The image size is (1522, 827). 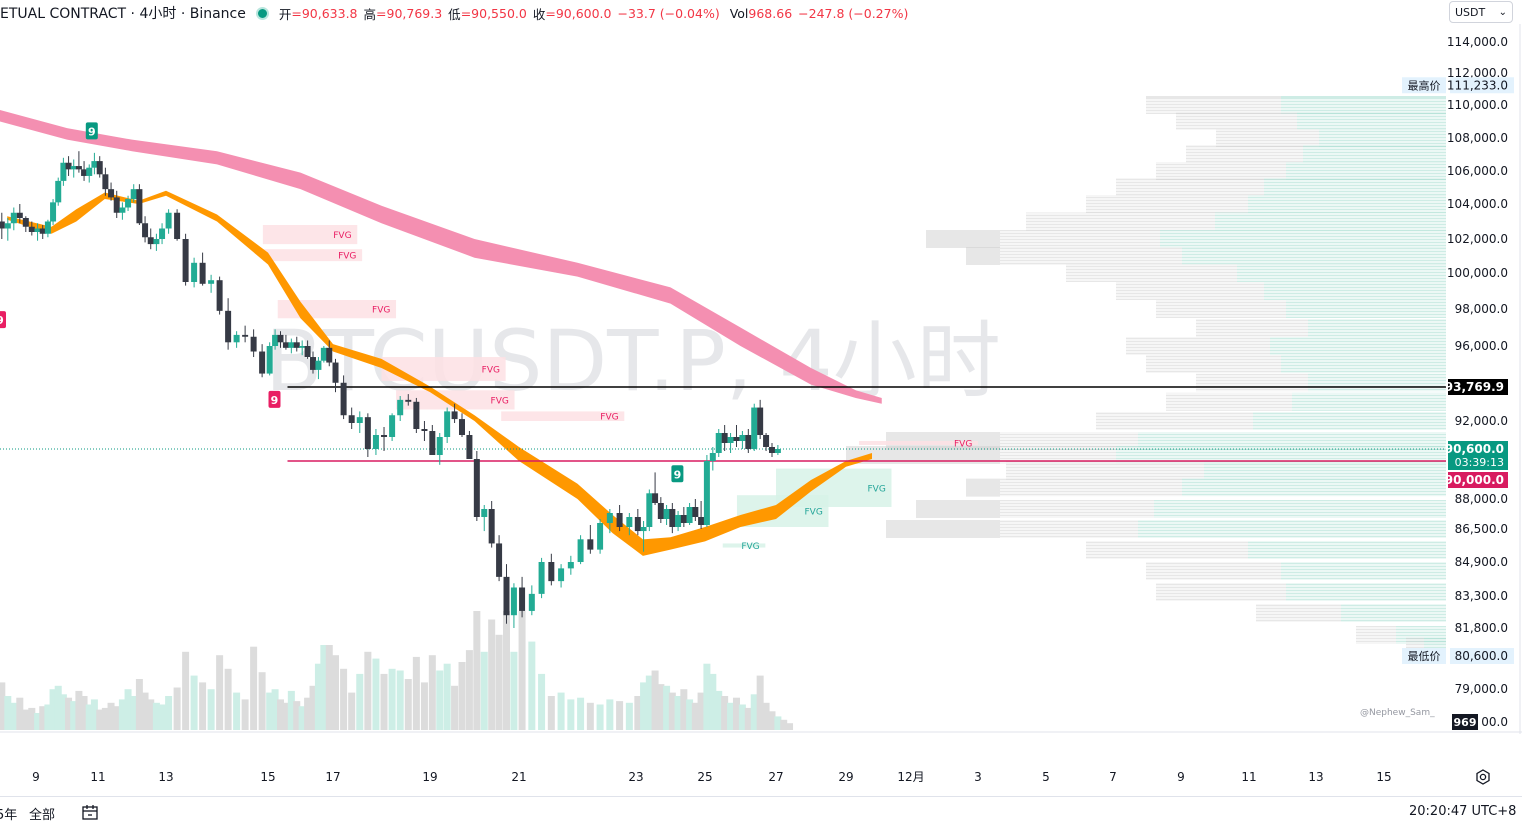 I want to click on x-tick-label: 7, so click(x=1113, y=777).